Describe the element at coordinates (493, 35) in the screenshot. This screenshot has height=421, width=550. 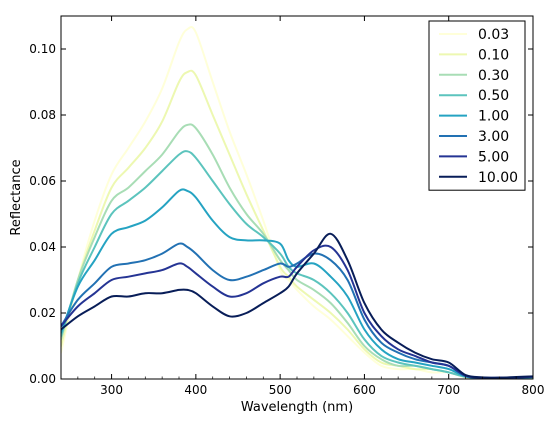
I see `legend-label-0.03: 0.03` at that location.